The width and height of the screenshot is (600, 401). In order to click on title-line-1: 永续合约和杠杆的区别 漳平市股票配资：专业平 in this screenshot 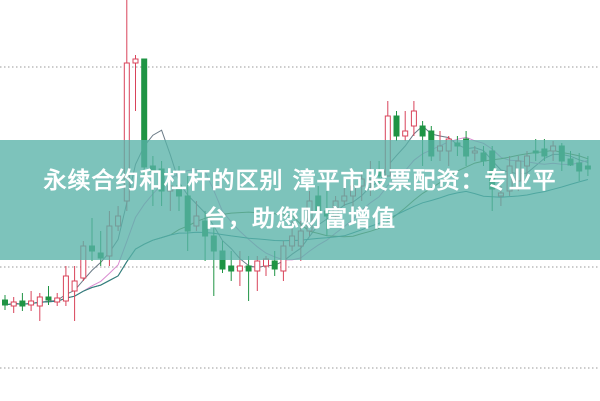, I will do `click(300, 181)`.